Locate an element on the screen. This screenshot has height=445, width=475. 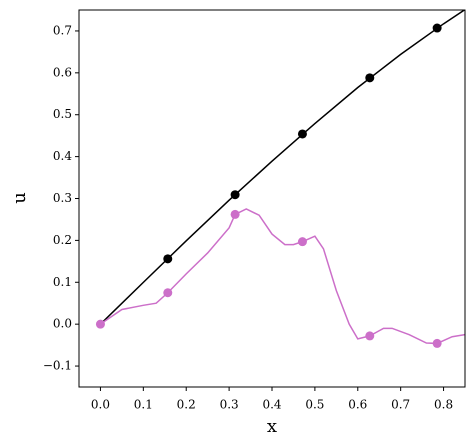
y-tick-label: 0.6 is located at coordinates (62, 72).